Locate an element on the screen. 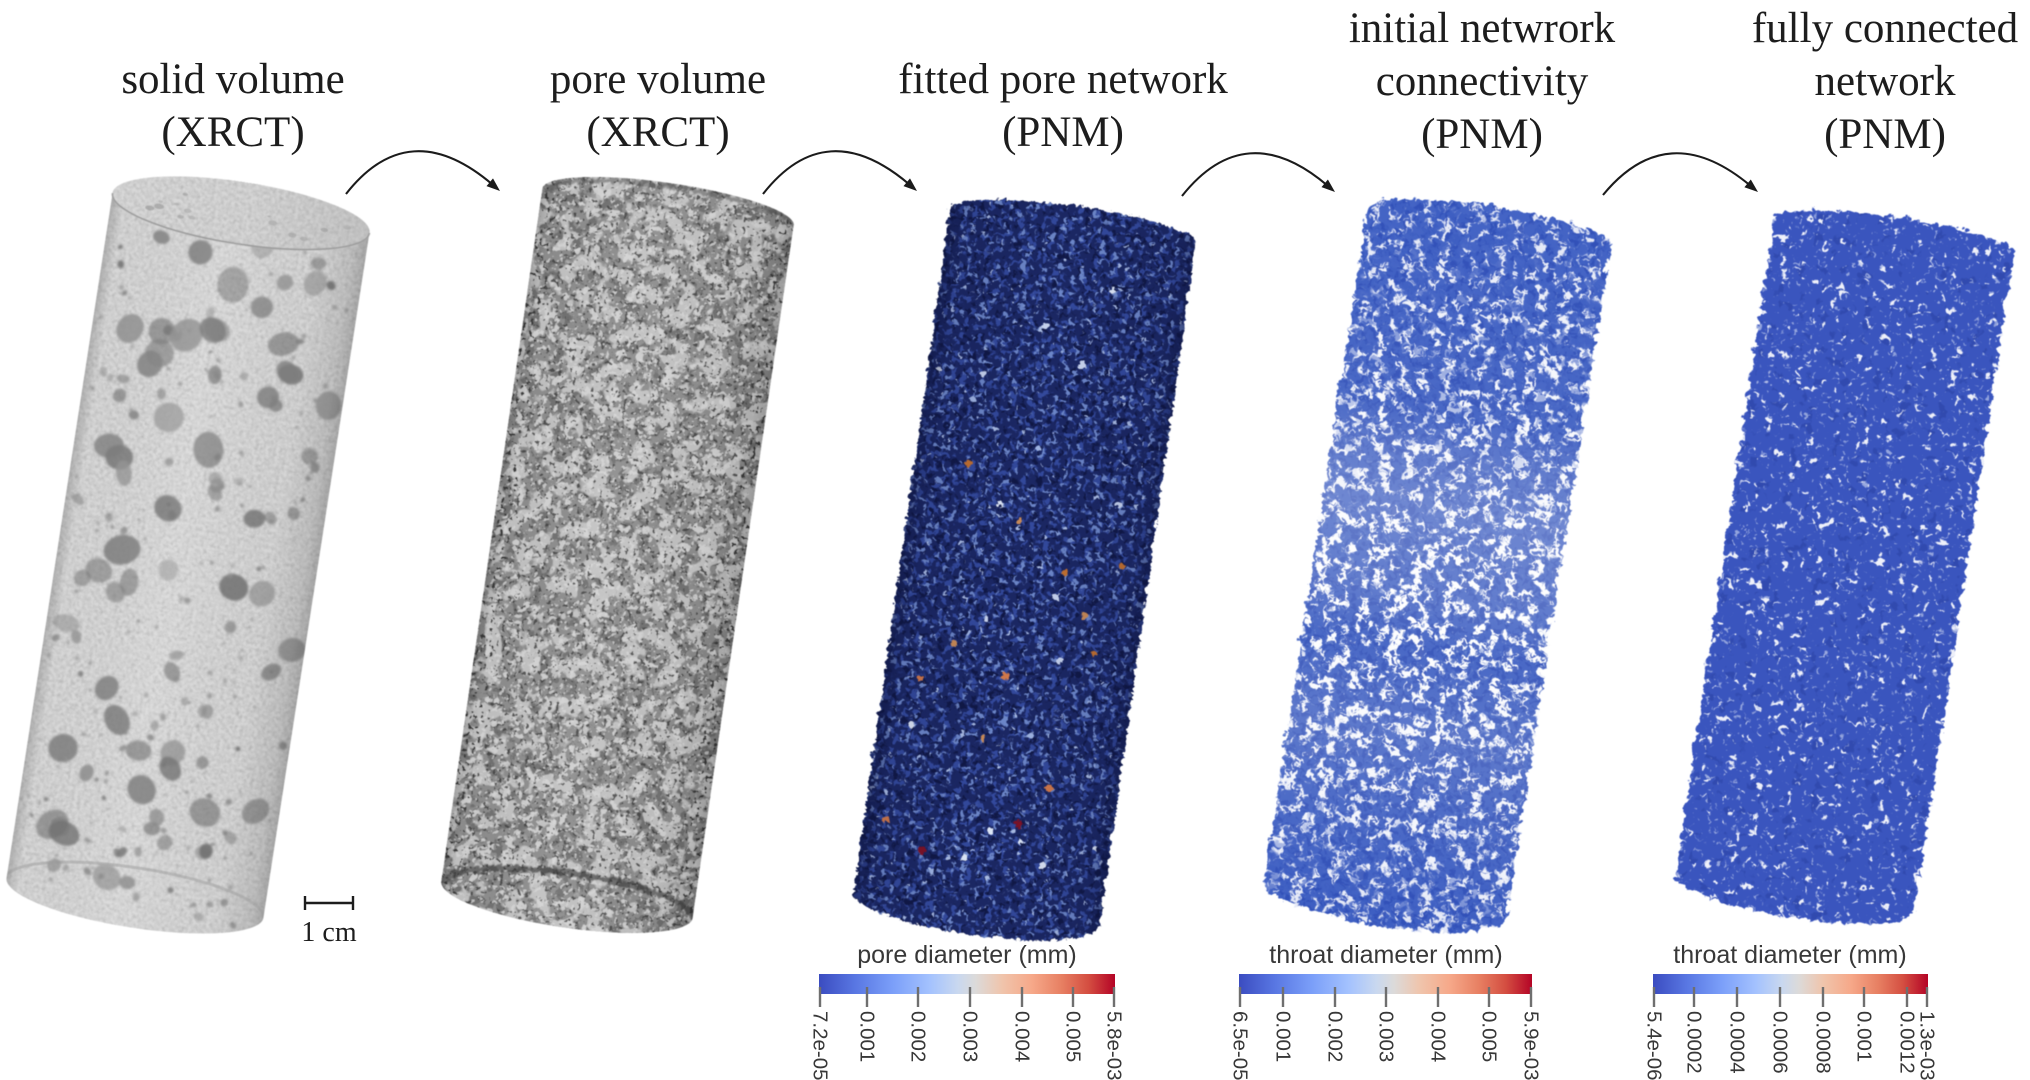  svg-text: 5.4e-06 is located at coordinates (1654, 1045).